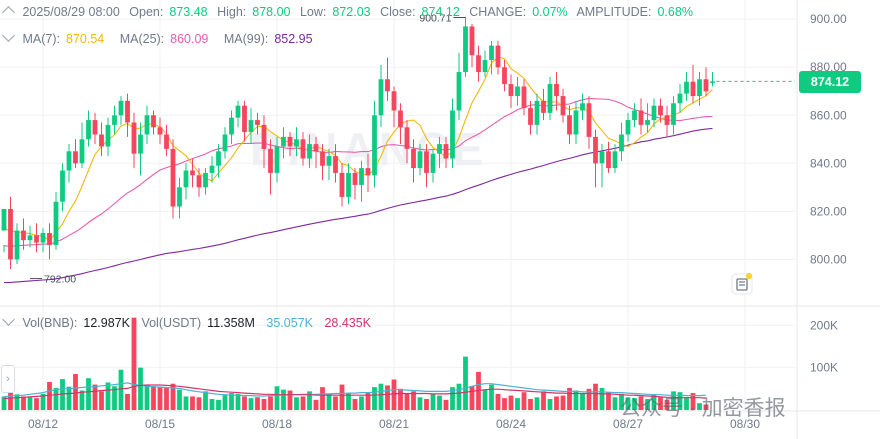  I want to click on volume-tick-label: 200K, so click(824, 325).